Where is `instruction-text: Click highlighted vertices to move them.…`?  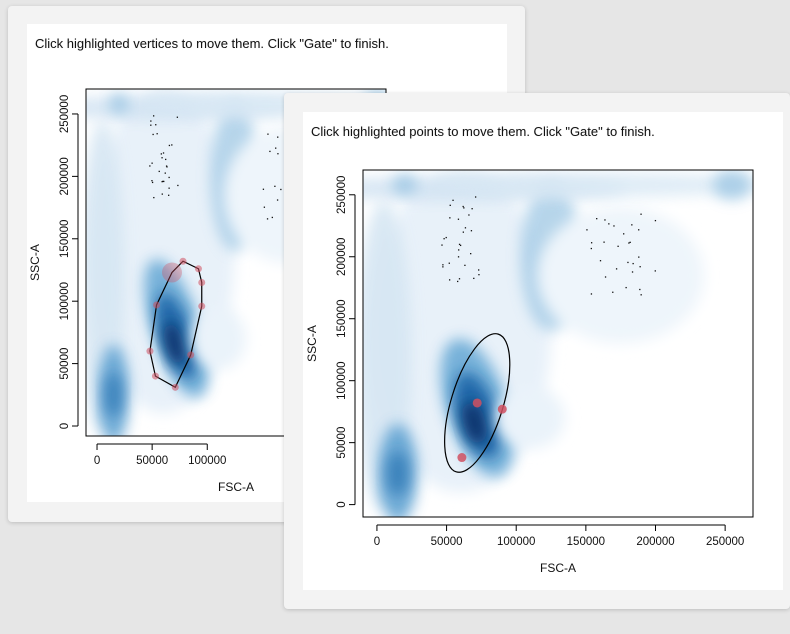 instruction-text: Click highlighted vertices to move them.… is located at coordinates (212, 43).